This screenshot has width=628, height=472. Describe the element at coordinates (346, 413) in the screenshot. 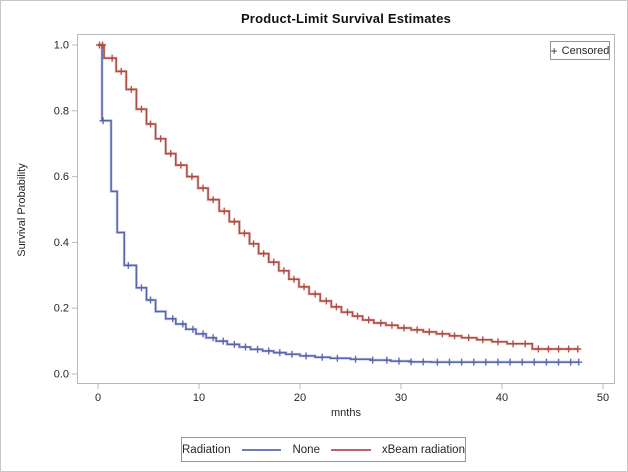

I see `x-axis-title: mnths` at that location.